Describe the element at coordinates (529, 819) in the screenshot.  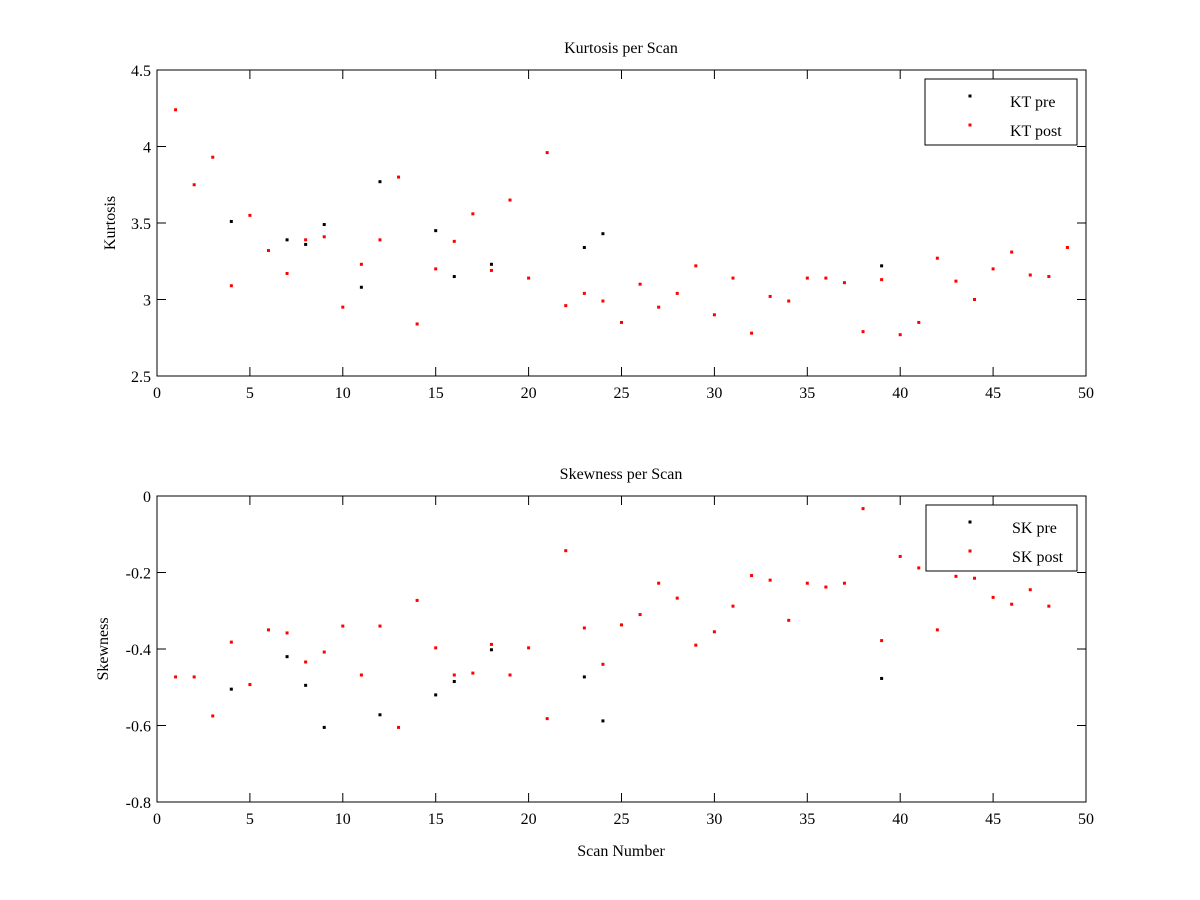
I see `skewness-x-tick-label: 20` at that location.